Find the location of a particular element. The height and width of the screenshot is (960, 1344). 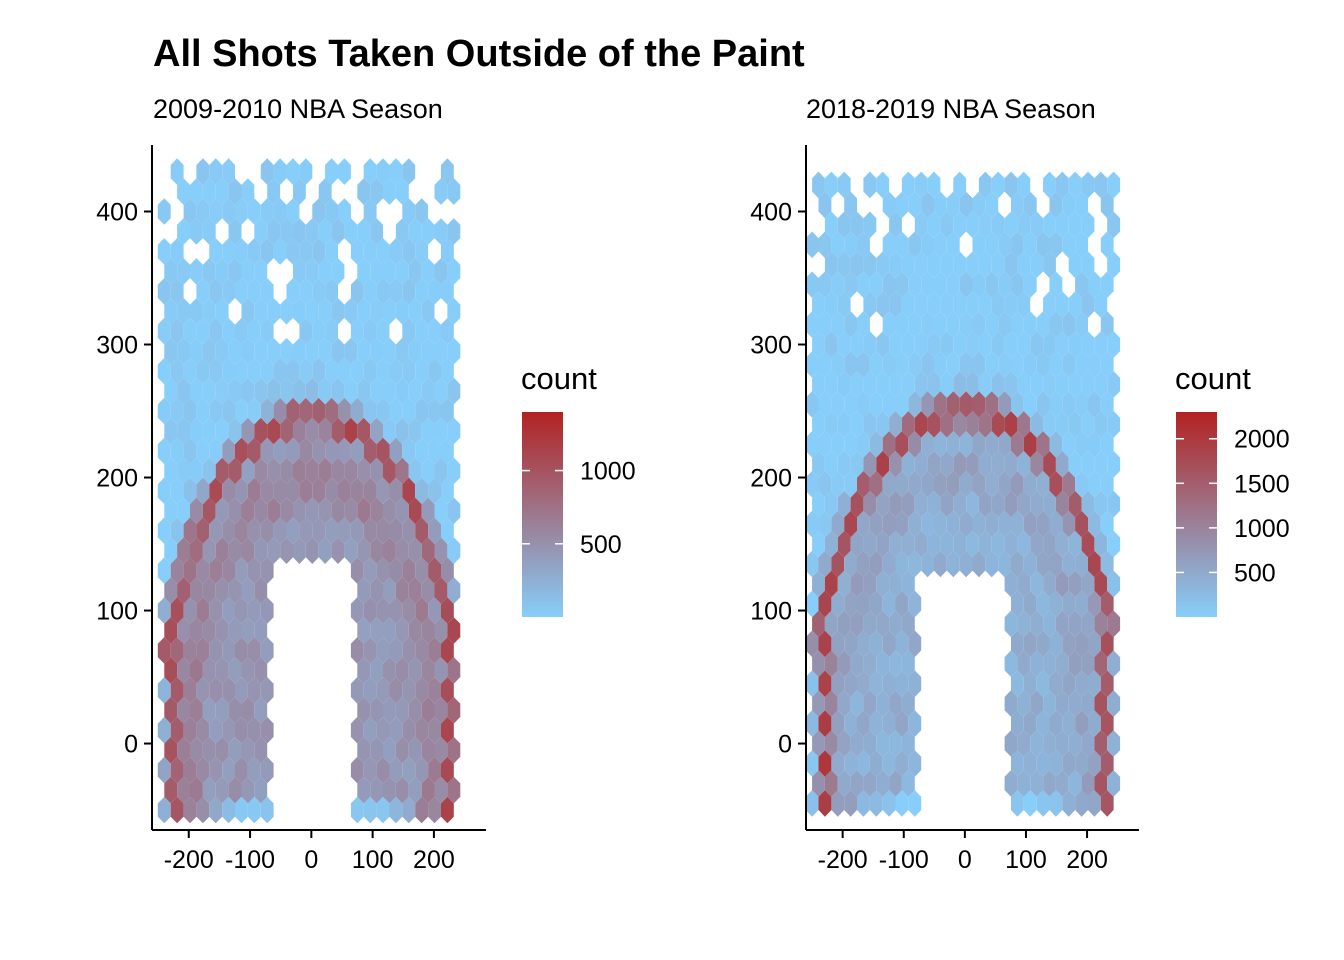

panel-subtitle: 2018-2019 NBA Season is located at coordinates (951, 109).